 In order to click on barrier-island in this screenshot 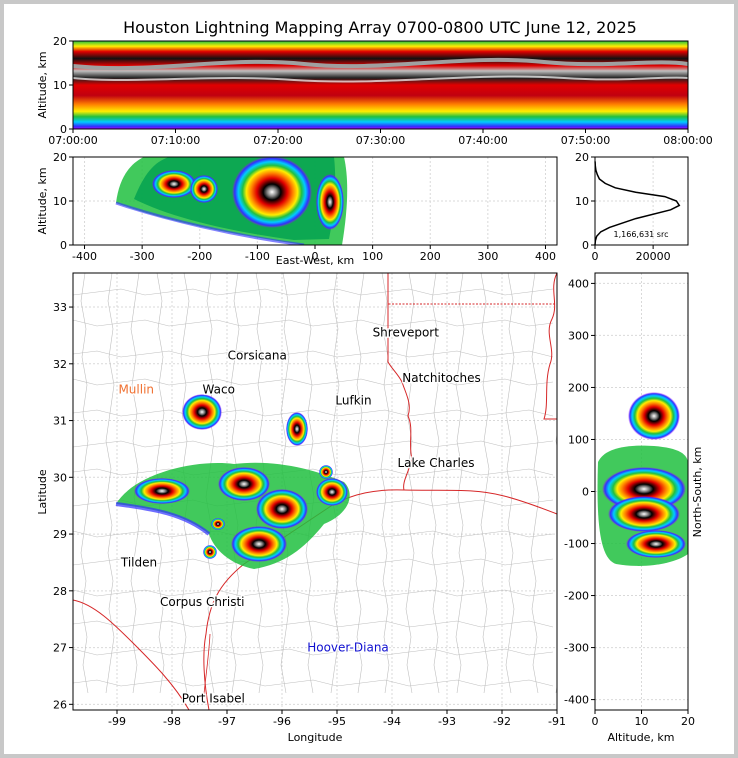, I will do `click(207, 664)`.